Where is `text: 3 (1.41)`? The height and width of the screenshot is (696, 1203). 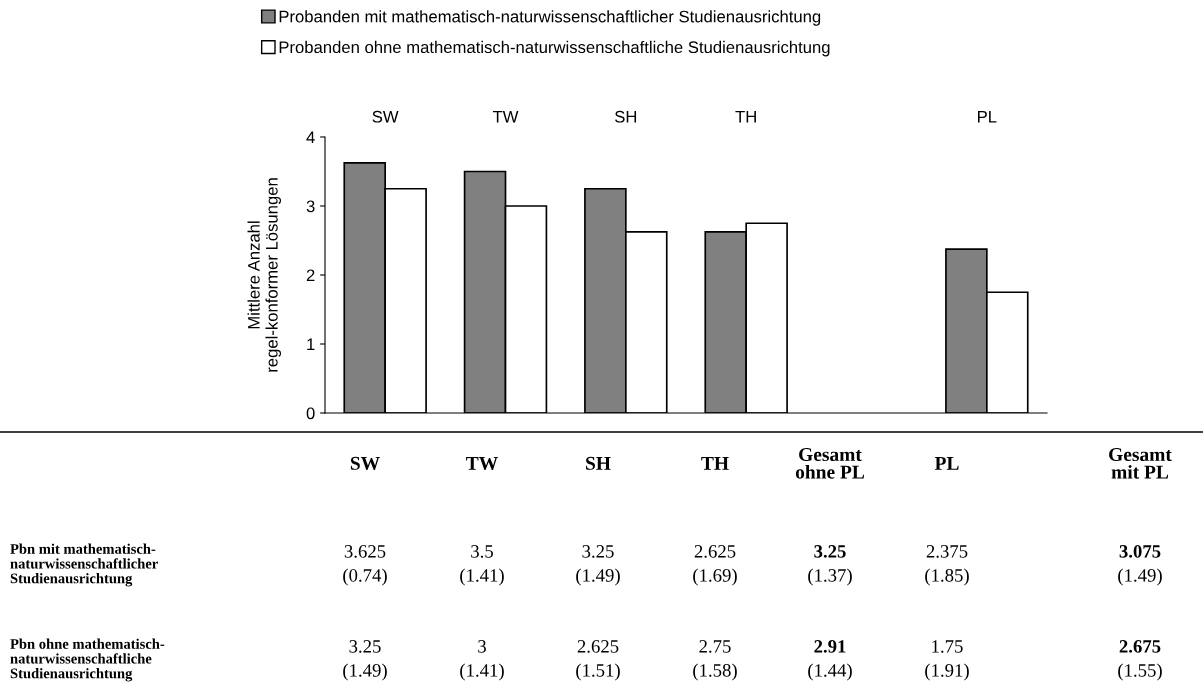 text: 3 (1.41) is located at coordinates (482, 660).